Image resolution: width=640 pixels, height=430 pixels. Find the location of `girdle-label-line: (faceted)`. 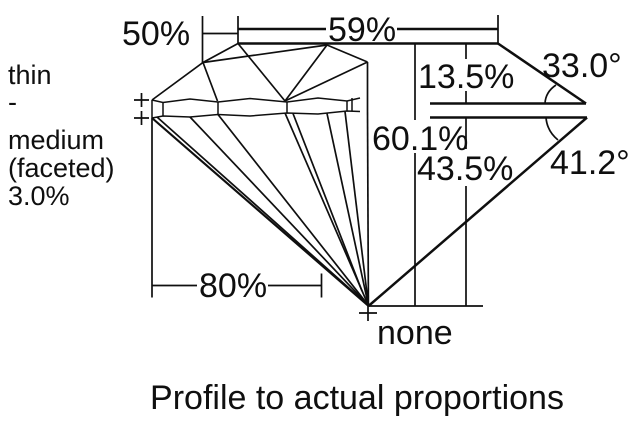

girdle-label-line: (faceted) is located at coordinates (61, 168).